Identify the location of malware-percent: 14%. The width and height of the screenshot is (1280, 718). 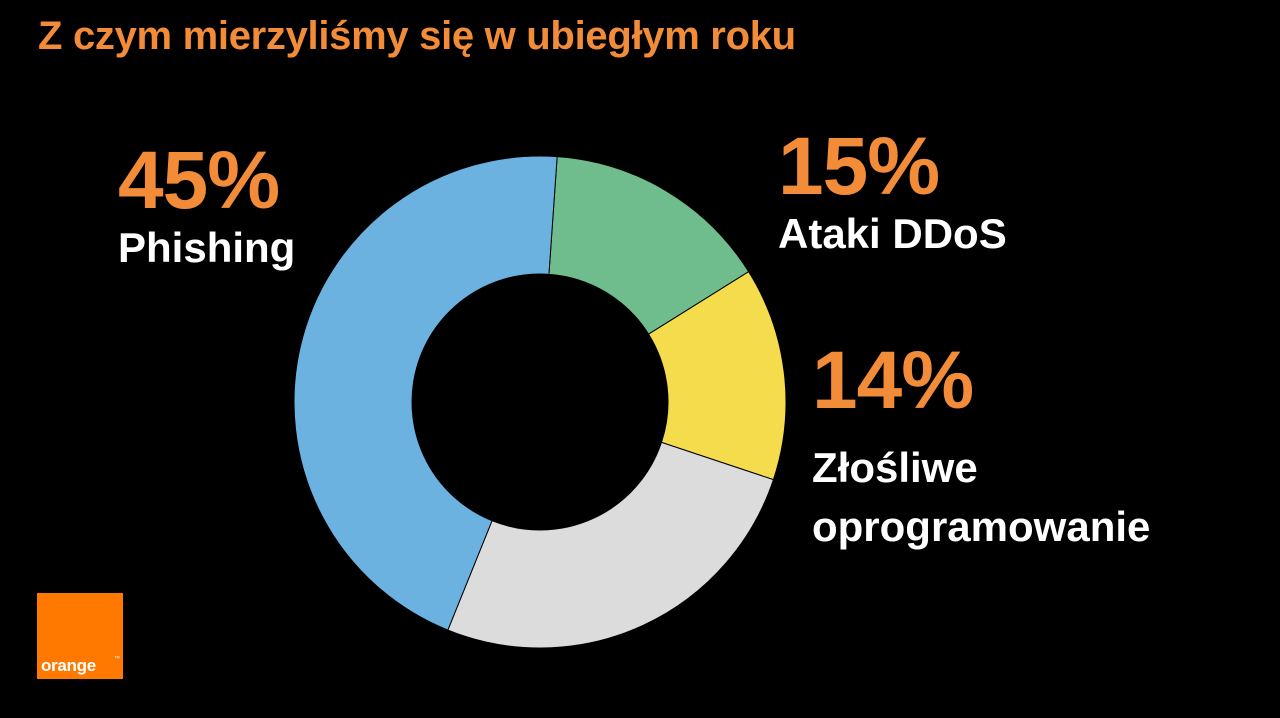
(893, 380).